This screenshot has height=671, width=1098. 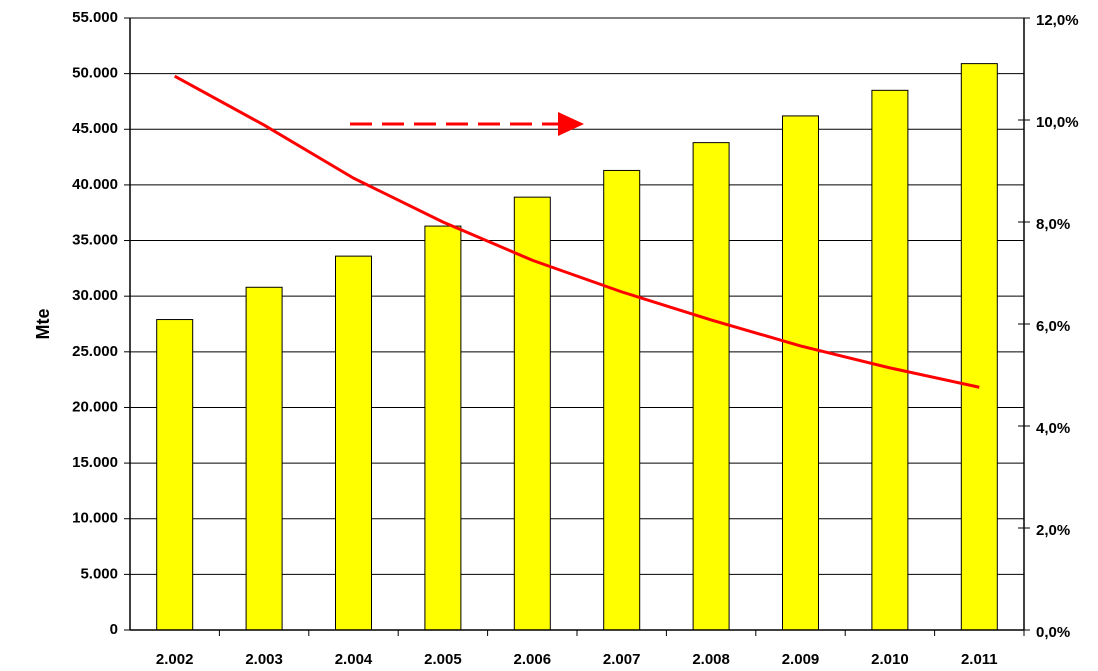 What do you see at coordinates (264, 659) in the screenshot?
I see `x-tick-label: 2.003` at bounding box center [264, 659].